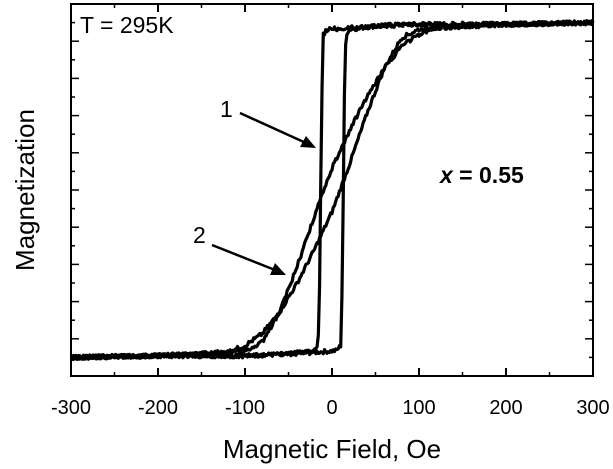 This screenshot has height=469, width=613. What do you see at coordinates (25, 190) in the screenshot?
I see `y-axis-title: Magnetization` at bounding box center [25, 190].